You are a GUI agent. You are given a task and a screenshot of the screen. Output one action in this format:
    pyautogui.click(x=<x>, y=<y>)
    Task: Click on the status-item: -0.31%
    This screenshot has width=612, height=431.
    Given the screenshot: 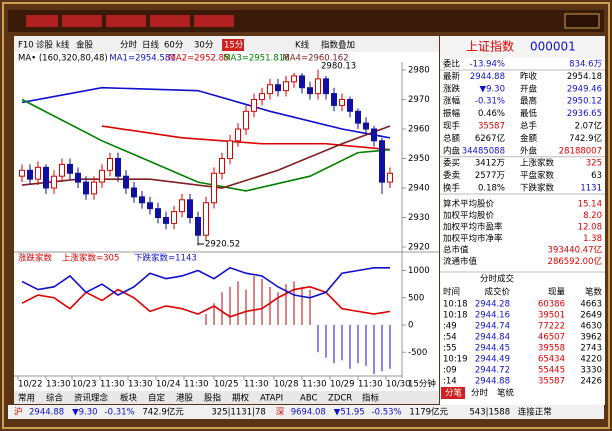 What is the action you would take?
    pyautogui.click(x=120, y=413)
    